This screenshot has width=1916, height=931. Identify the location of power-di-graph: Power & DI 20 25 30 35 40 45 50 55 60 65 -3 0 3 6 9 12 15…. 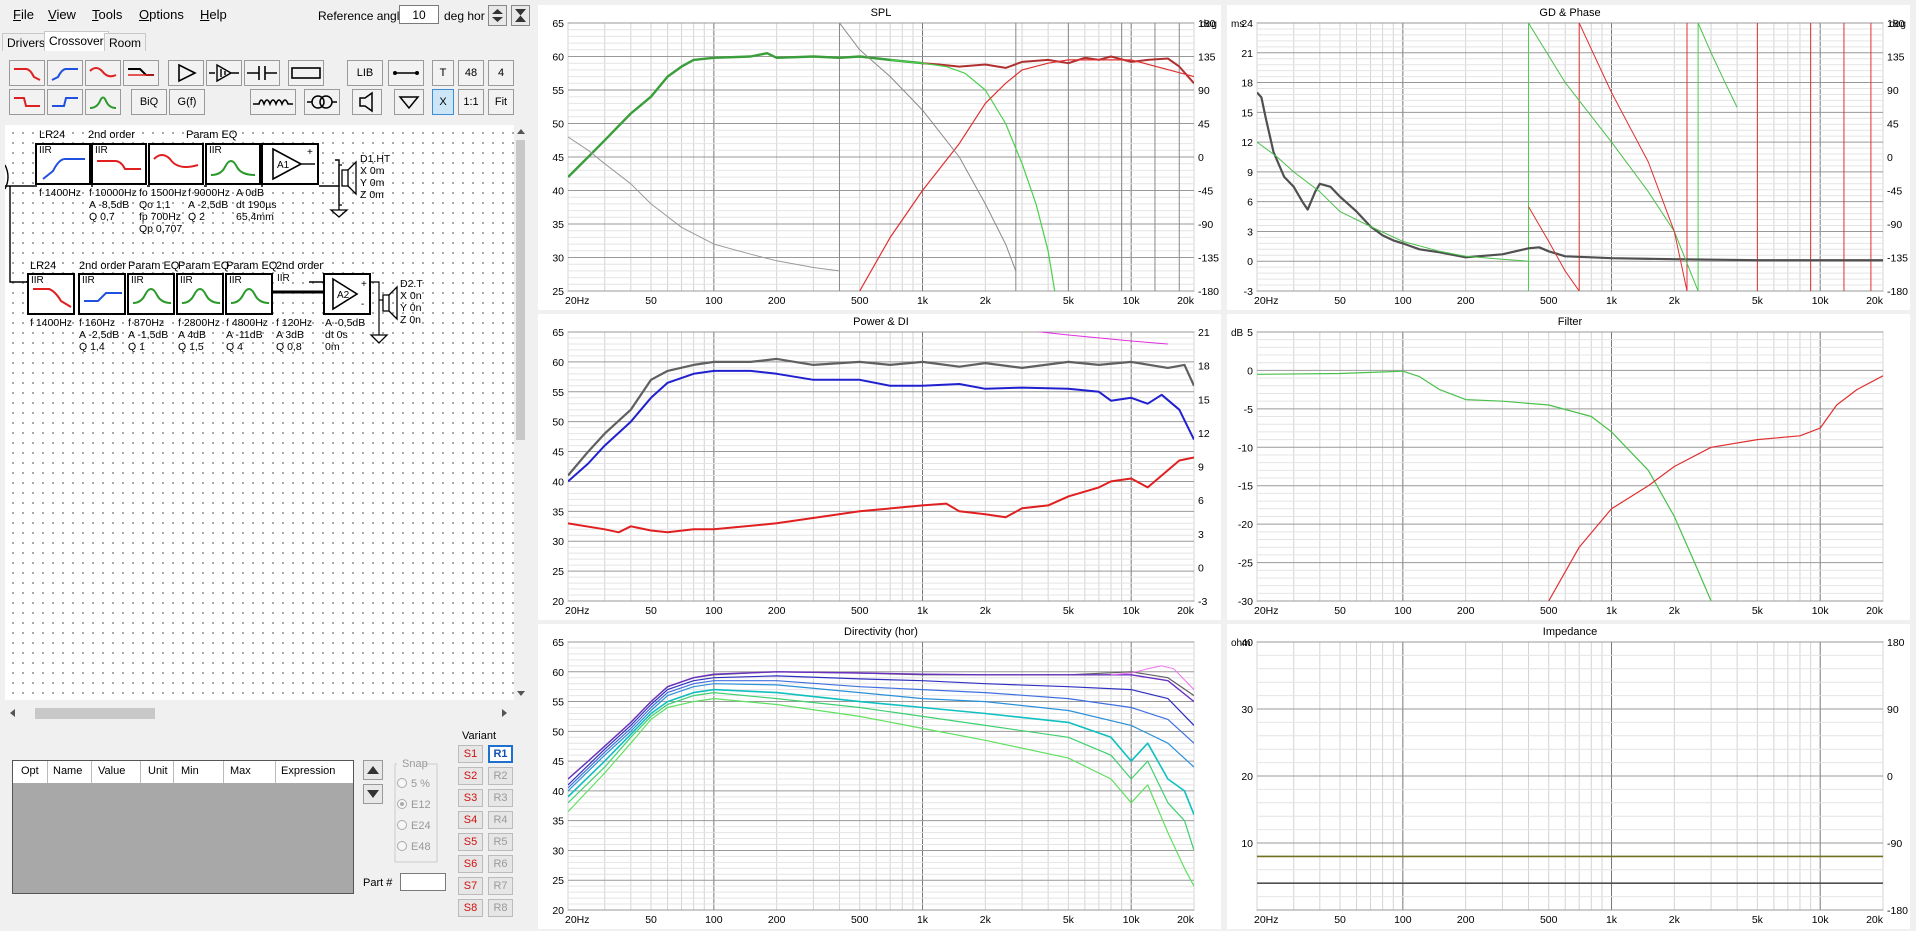
(879, 467).